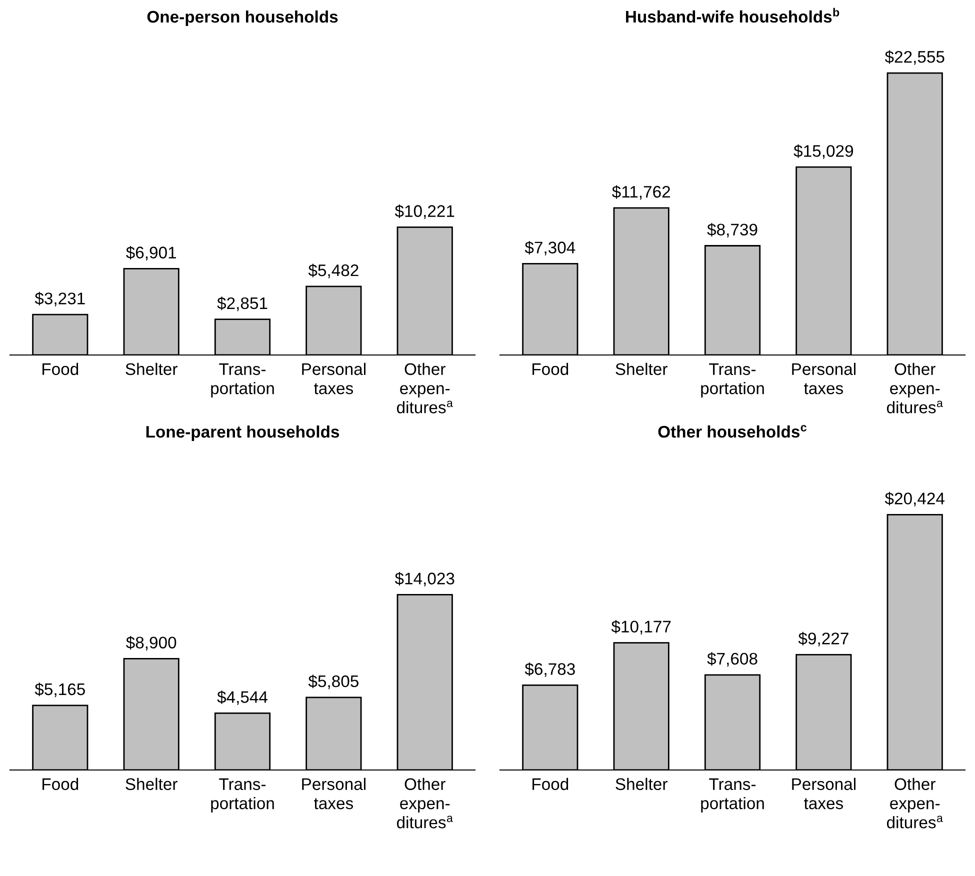  I want to click on chart-title: Lone-parent households, so click(243, 433).